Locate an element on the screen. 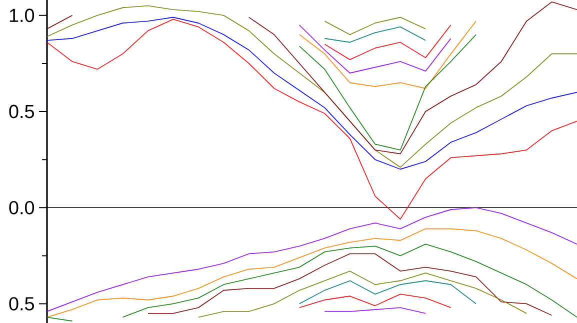 This screenshot has width=577, height=323. y-tick-label: 0.0 is located at coordinates (21, 207).